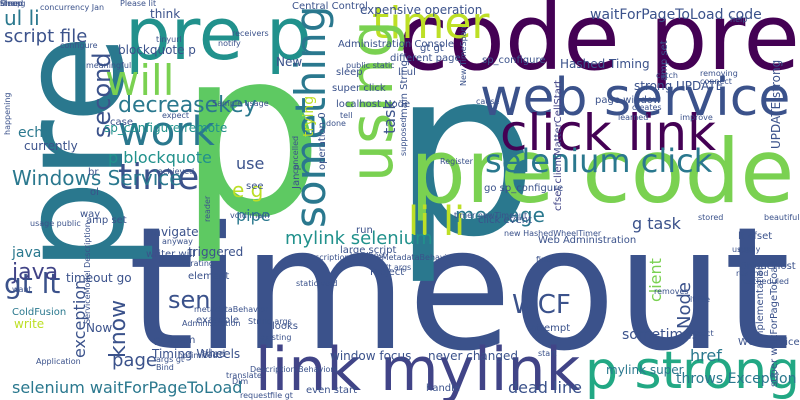 This screenshot has width=800, height=400. Describe the element at coordinates (309, 116) in the screenshot. I see `cloud-word: trying` at that location.